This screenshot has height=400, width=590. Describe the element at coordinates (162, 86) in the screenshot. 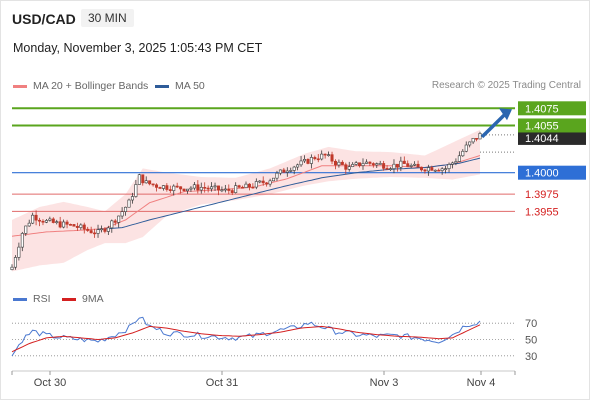

I see `legend-swatch-ma50` at that location.